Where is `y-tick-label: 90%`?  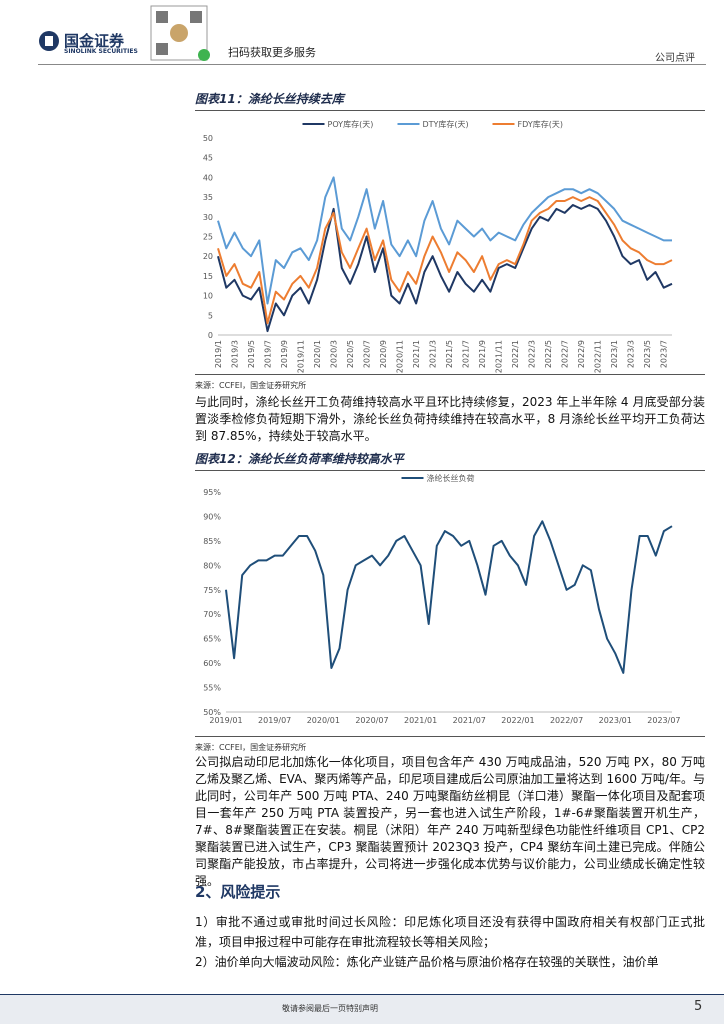
y-tick-label: 90% is located at coordinates (212, 516).